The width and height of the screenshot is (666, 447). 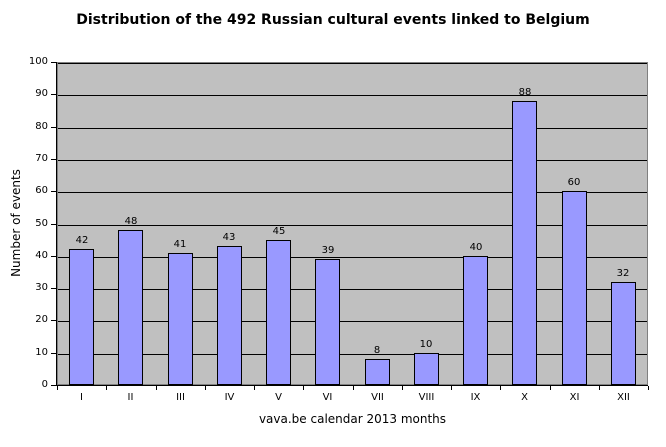 What do you see at coordinates (38, 61) in the screenshot?
I see `y-tick-label-100: 100` at bounding box center [38, 61].